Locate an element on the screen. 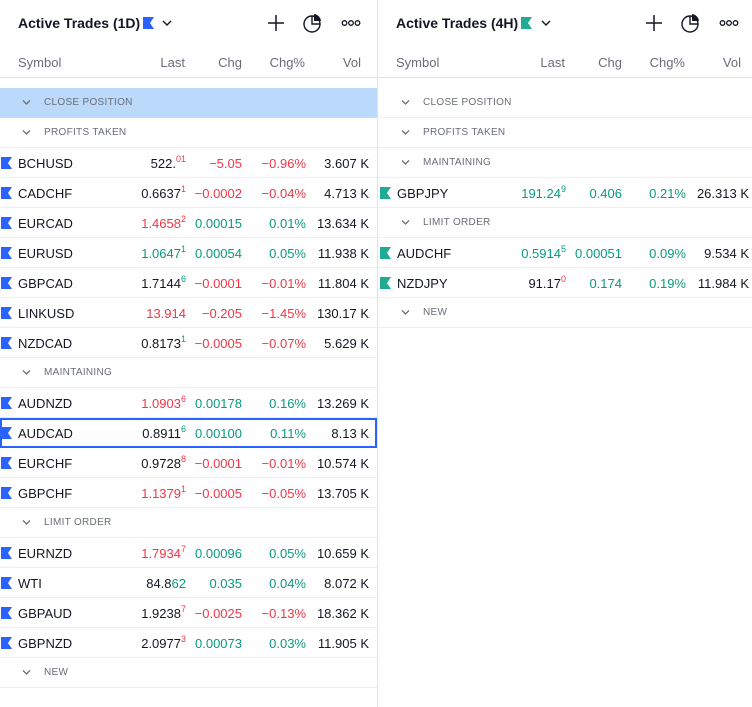 The image size is (752, 707). last-cell: 84.862 is located at coordinates (166, 583).